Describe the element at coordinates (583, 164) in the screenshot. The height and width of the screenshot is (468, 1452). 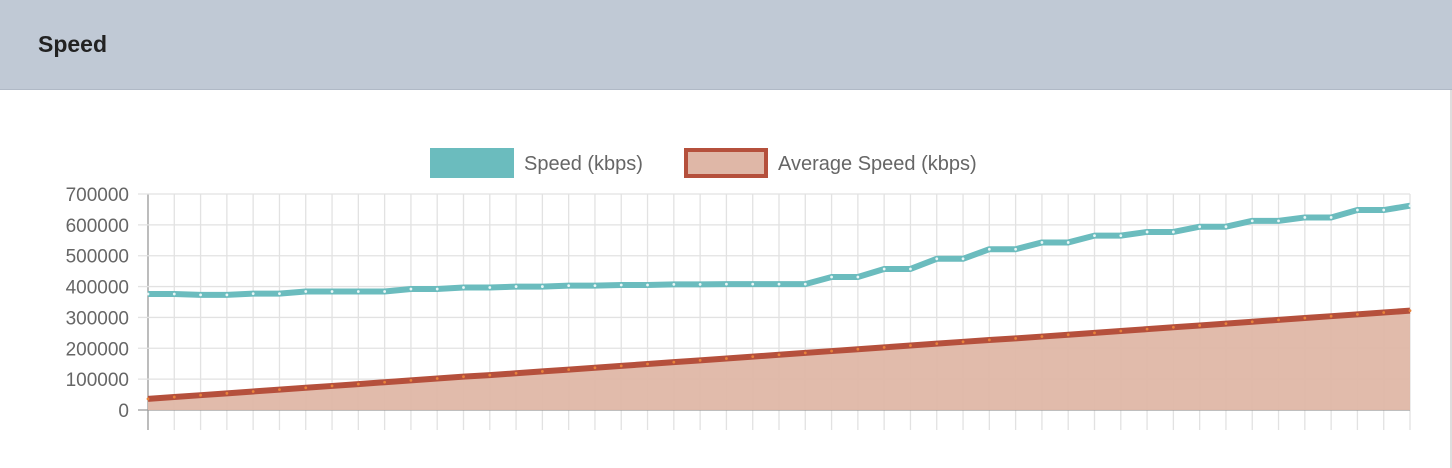
I see `legend-label-speed: Speed (kbps)` at that location.